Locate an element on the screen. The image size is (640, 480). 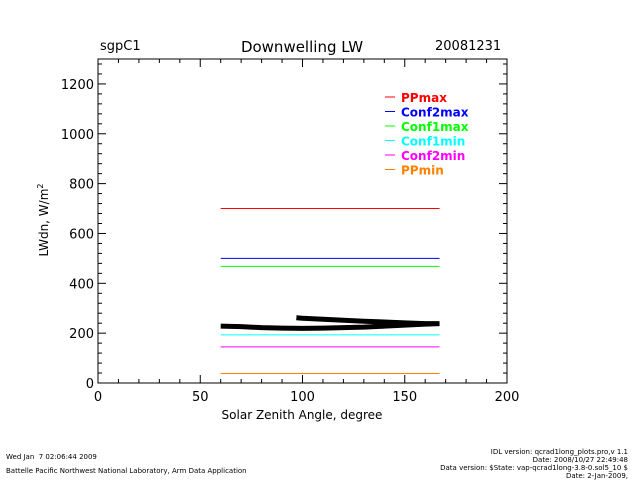
chart-title: Downwelling LW is located at coordinates (302, 47).